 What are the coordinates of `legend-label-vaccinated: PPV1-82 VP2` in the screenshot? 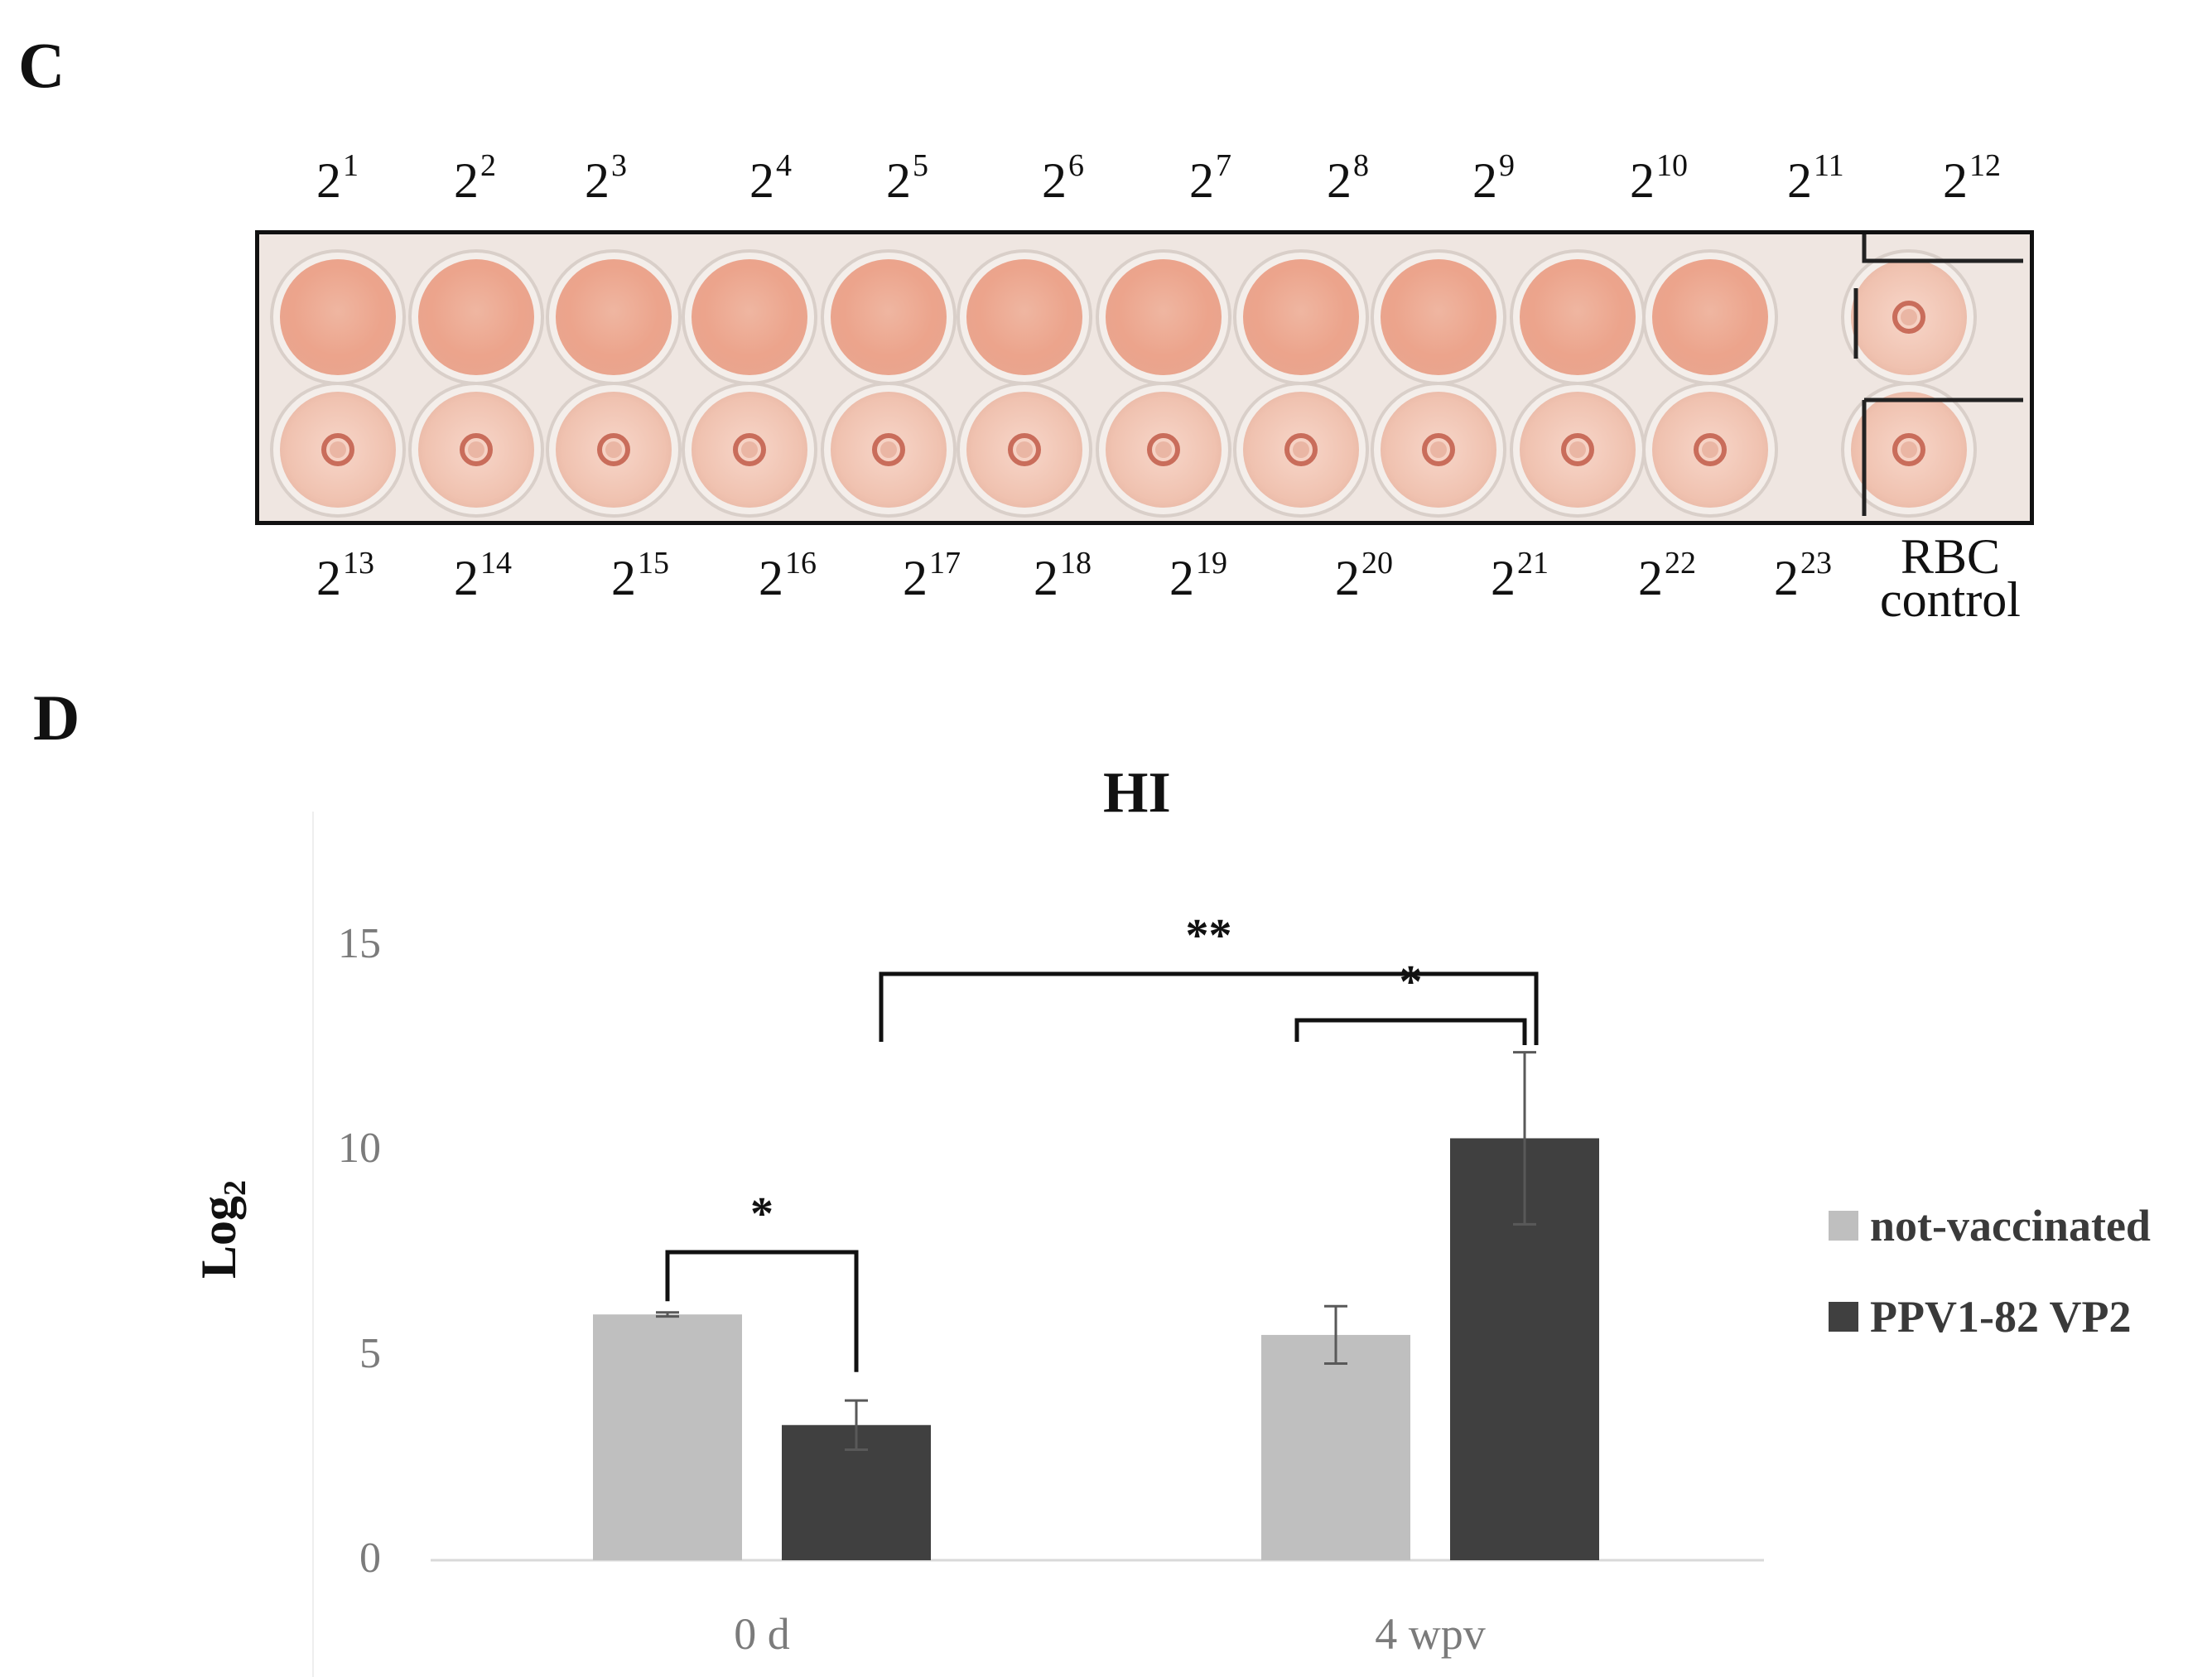 It's located at (2001, 1317).